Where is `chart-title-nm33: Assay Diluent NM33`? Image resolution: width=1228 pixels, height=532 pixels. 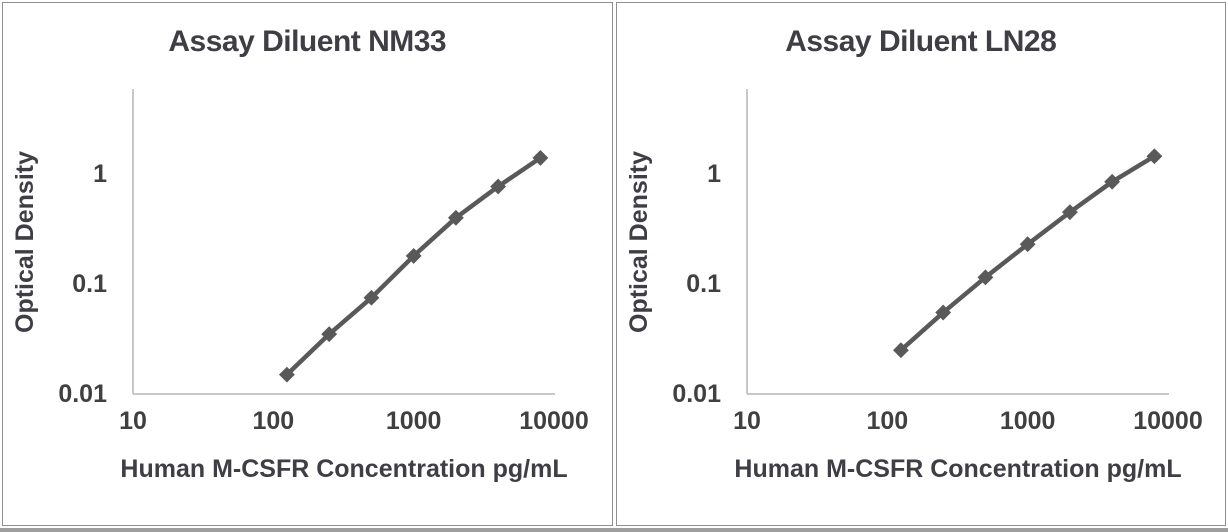
chart-title-nm33: Assay Diluent NM33 is located at coordinates (307, 41).